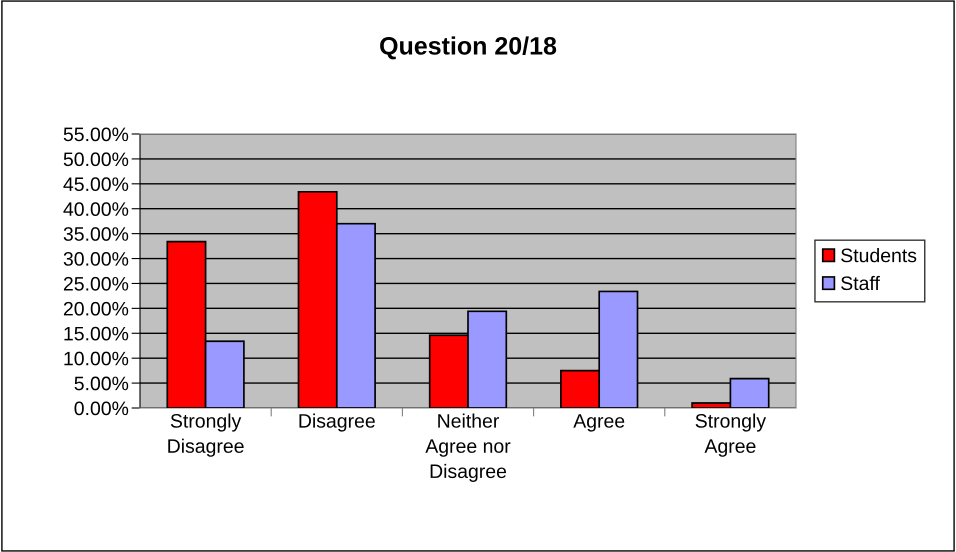 The height and width of the screenshot is (552, 956). What do you see at coordinates (96, 159) in the screenshot?
I see `y-tick-label: 50.00%` at bounding box center [96, 159].